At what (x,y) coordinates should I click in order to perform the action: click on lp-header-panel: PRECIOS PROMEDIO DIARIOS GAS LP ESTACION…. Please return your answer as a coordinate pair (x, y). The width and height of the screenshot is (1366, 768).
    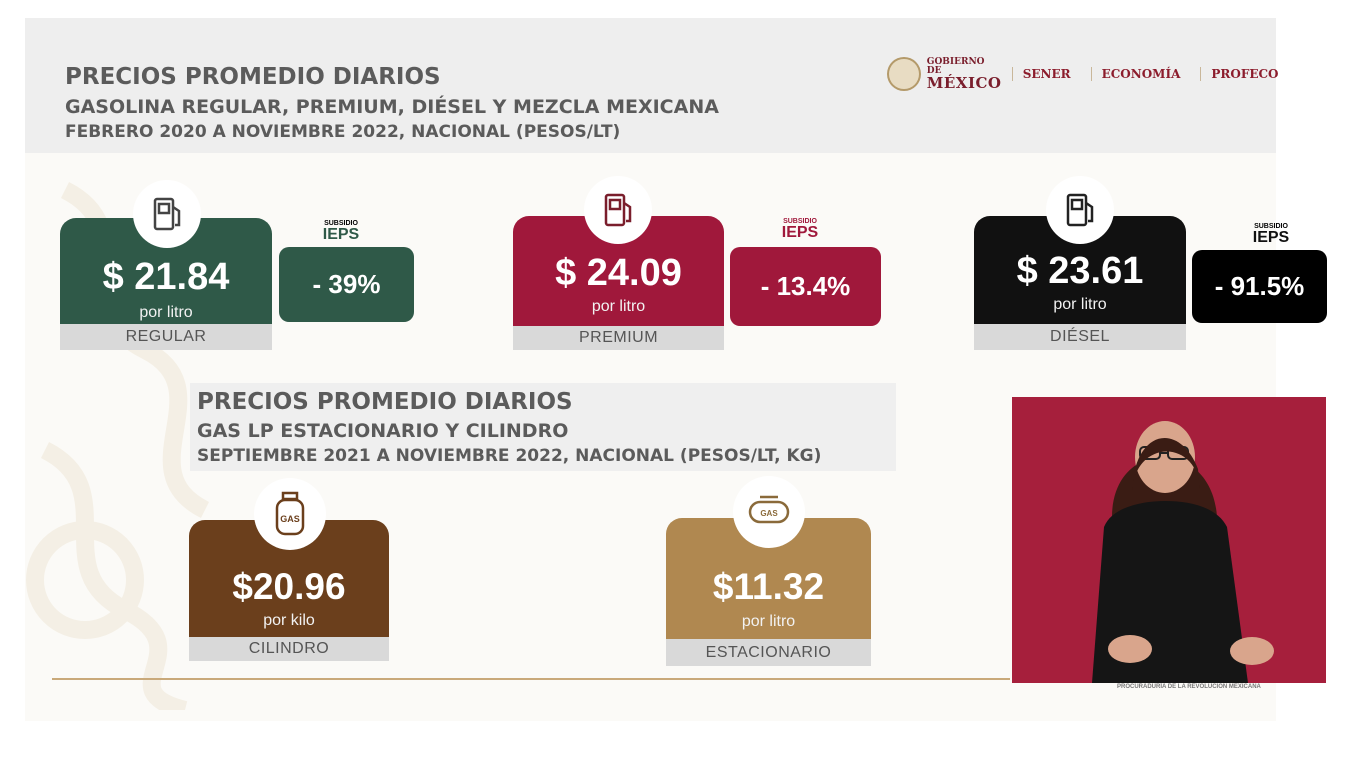
    Looking at the image, I should click on (543, 427).